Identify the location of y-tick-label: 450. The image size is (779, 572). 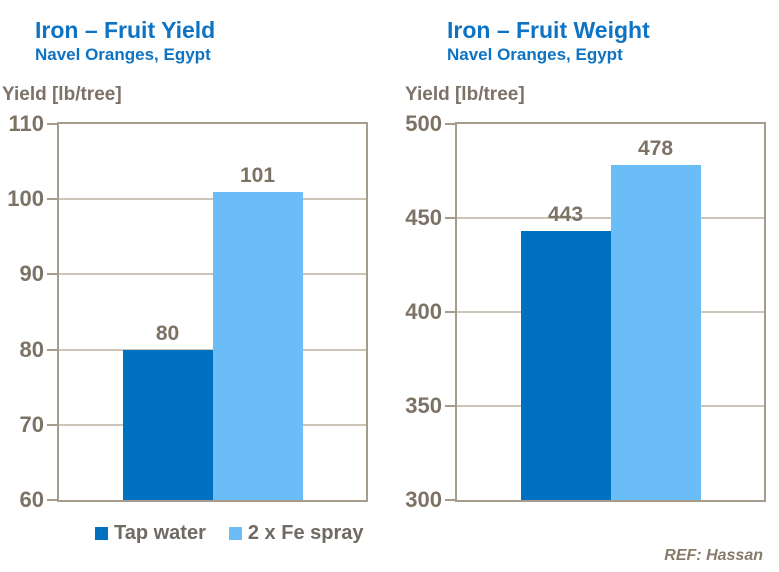
(423, 217).